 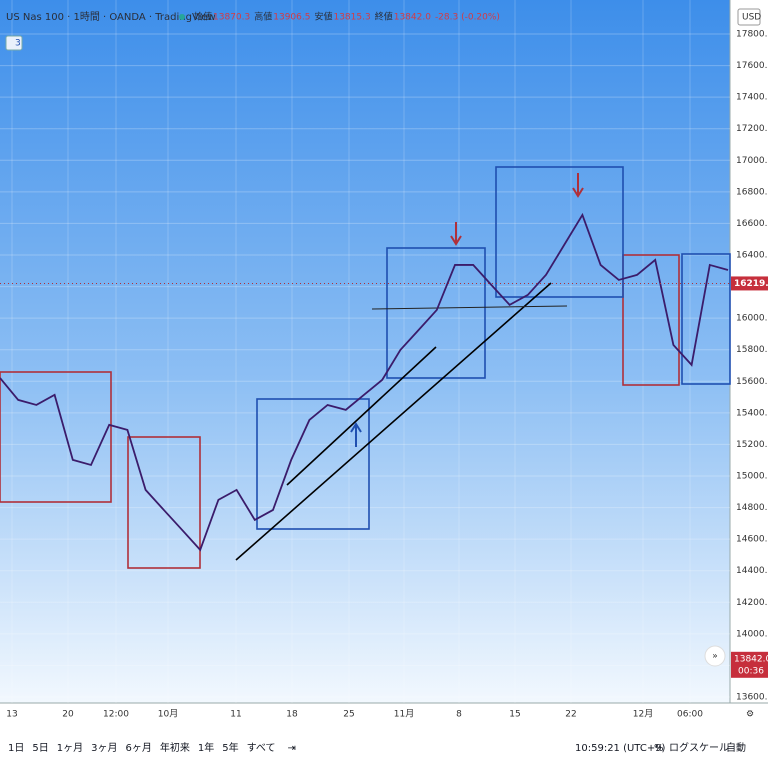 I want to click on x-tick-label: 12月, so click(x=643, y=714).